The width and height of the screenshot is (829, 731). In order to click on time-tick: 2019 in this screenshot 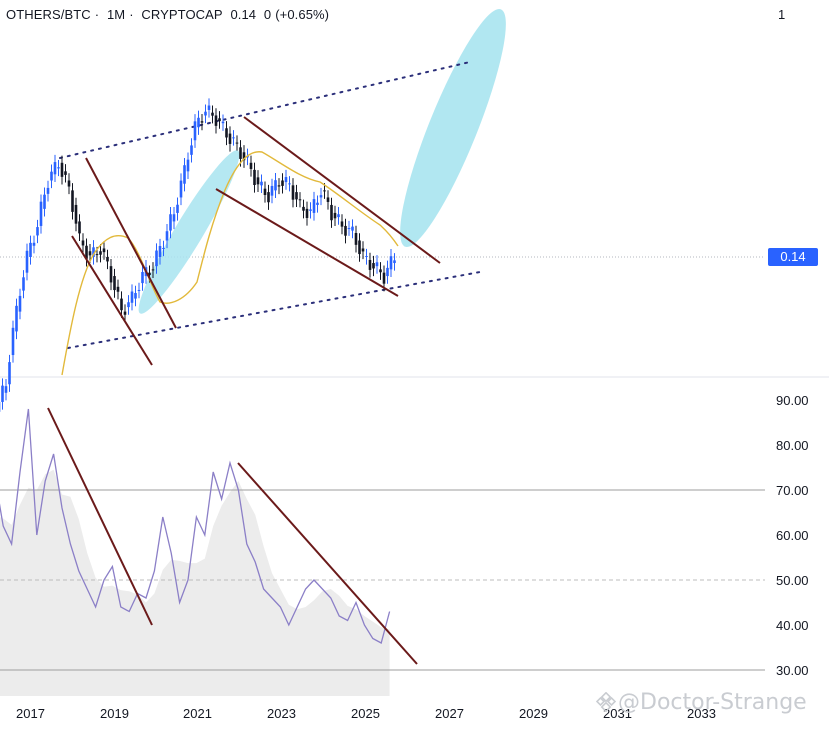, I will do `click(114, 713)`.